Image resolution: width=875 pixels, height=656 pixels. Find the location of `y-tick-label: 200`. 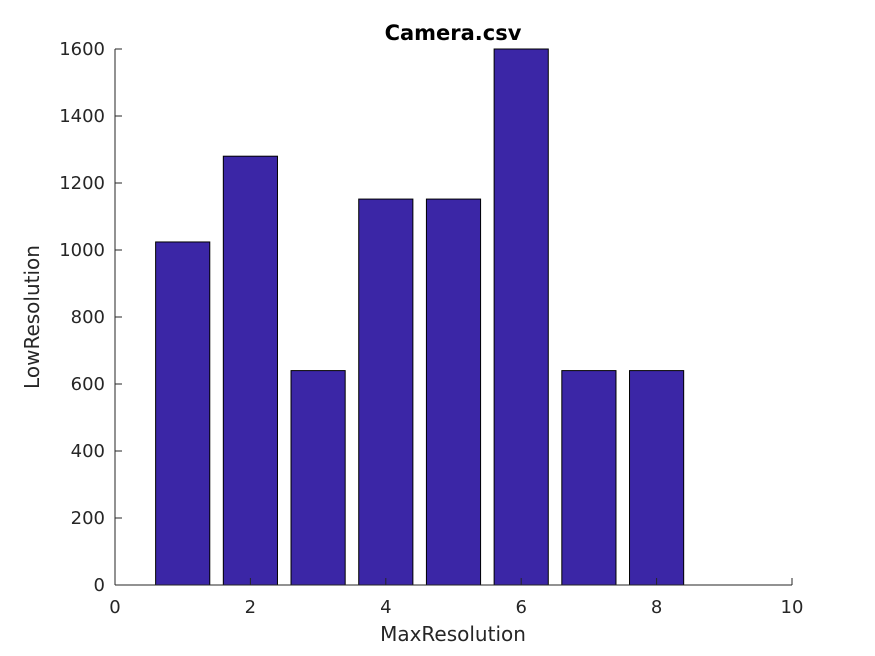

y-tick-label: 200 is located at coordinates (88, 518).